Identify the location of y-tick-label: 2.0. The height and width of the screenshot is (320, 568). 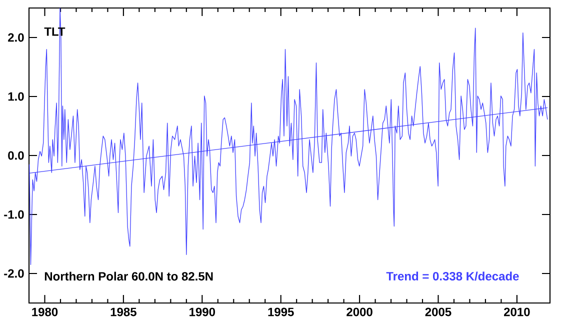
(16, 37).